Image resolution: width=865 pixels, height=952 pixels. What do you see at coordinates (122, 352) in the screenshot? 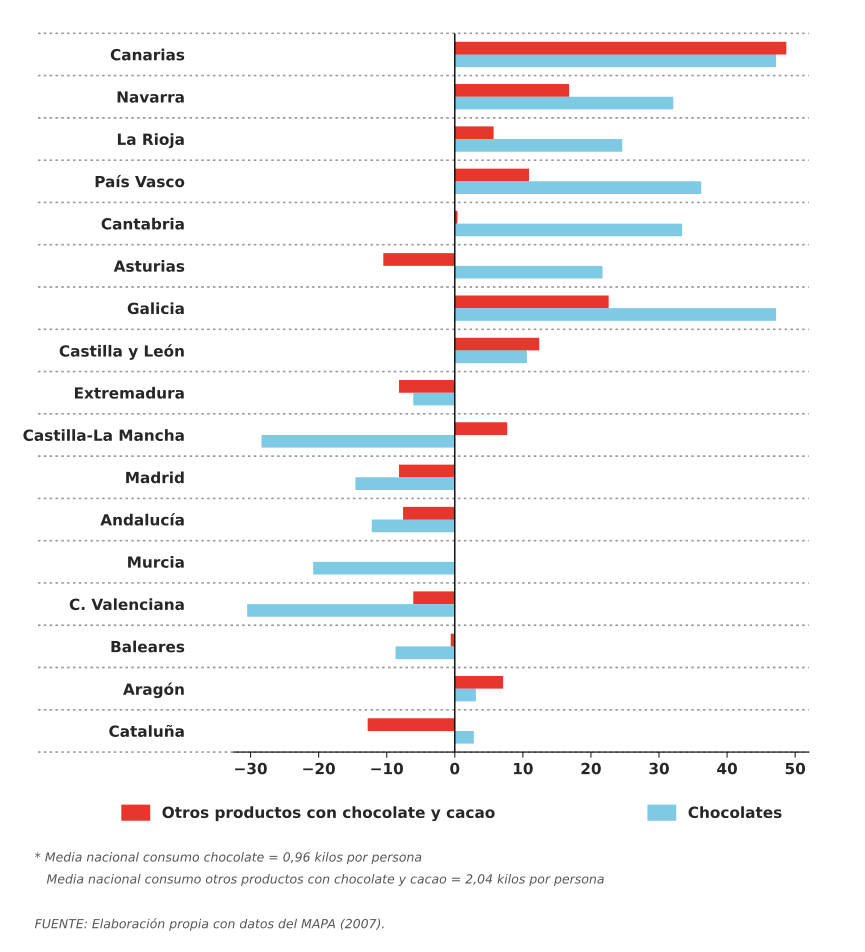
I see `y-tick-label: Castilla y León` at bounding box center [122, 352].